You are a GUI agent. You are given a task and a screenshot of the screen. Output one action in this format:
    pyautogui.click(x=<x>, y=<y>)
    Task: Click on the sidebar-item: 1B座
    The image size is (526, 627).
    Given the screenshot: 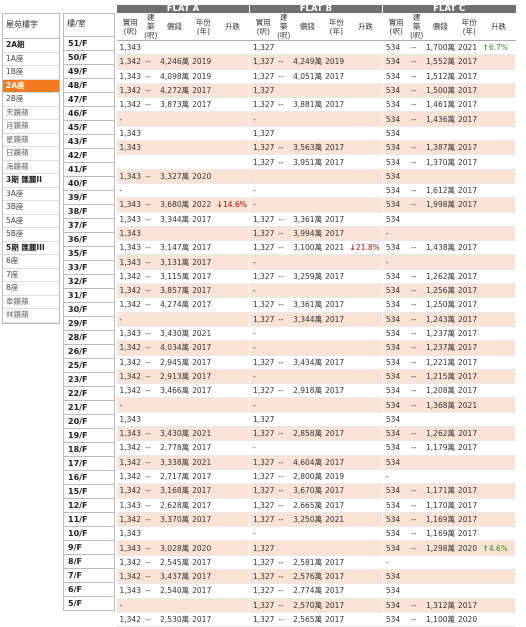 What is the action you would take?
    pyautogui.click(x=31, y=73)
    